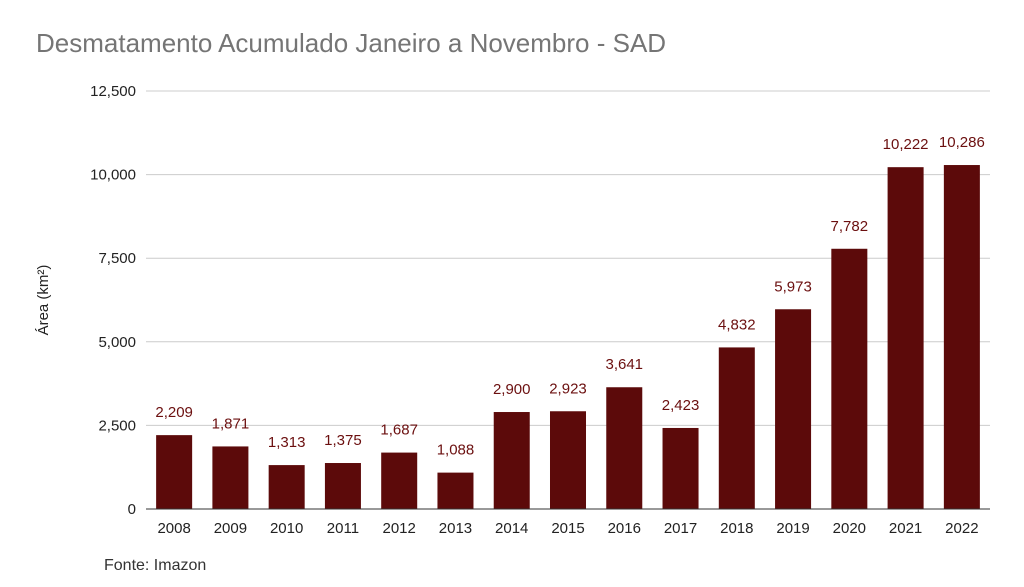 This screenshot has width=1024, height=587. I want to click on x-tick-label: 2022, so click(961, 528).